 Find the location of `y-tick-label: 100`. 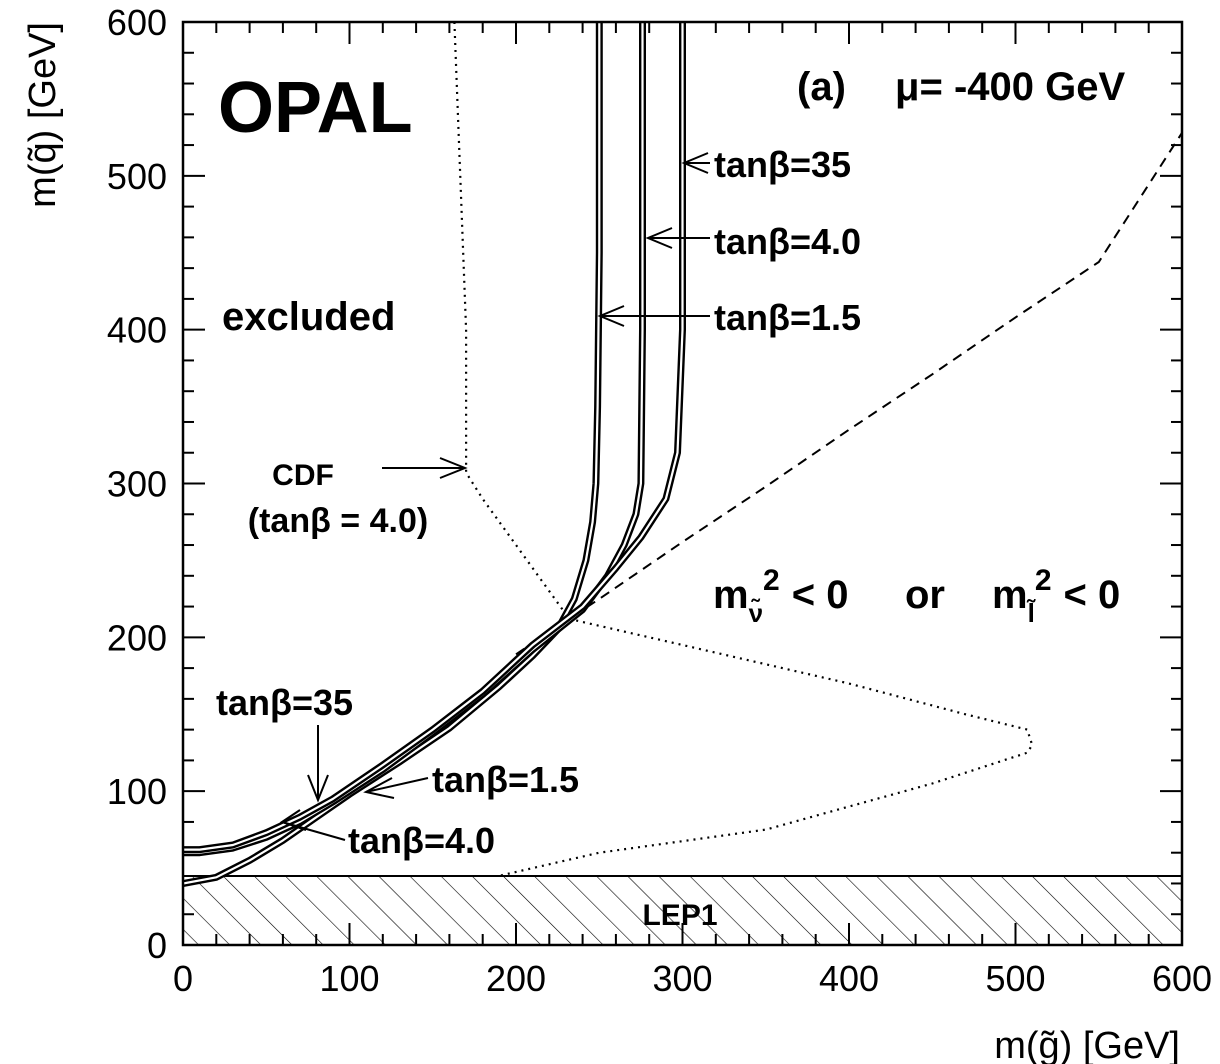

y-tick-label: 100 is located at coordinates (137, 791).